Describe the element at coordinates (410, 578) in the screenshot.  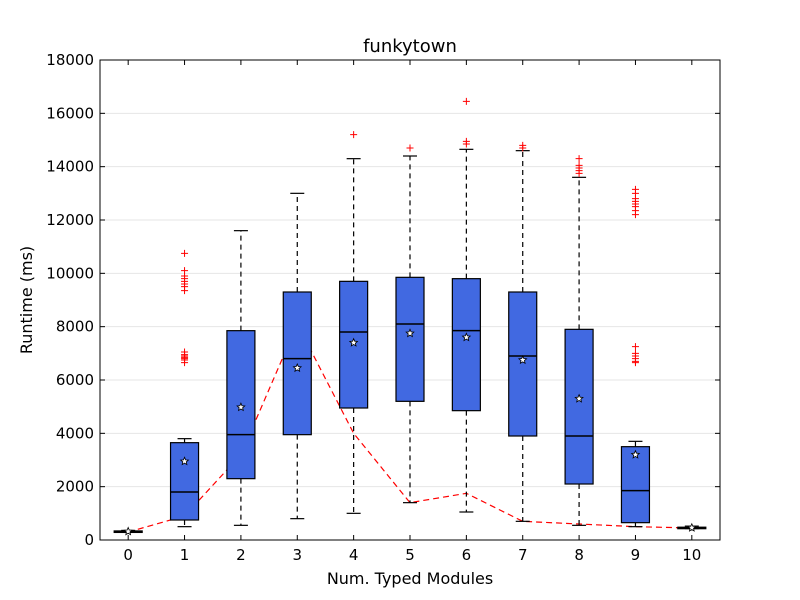
I see `x-axis-label: Num. Typed Modules` at that location.